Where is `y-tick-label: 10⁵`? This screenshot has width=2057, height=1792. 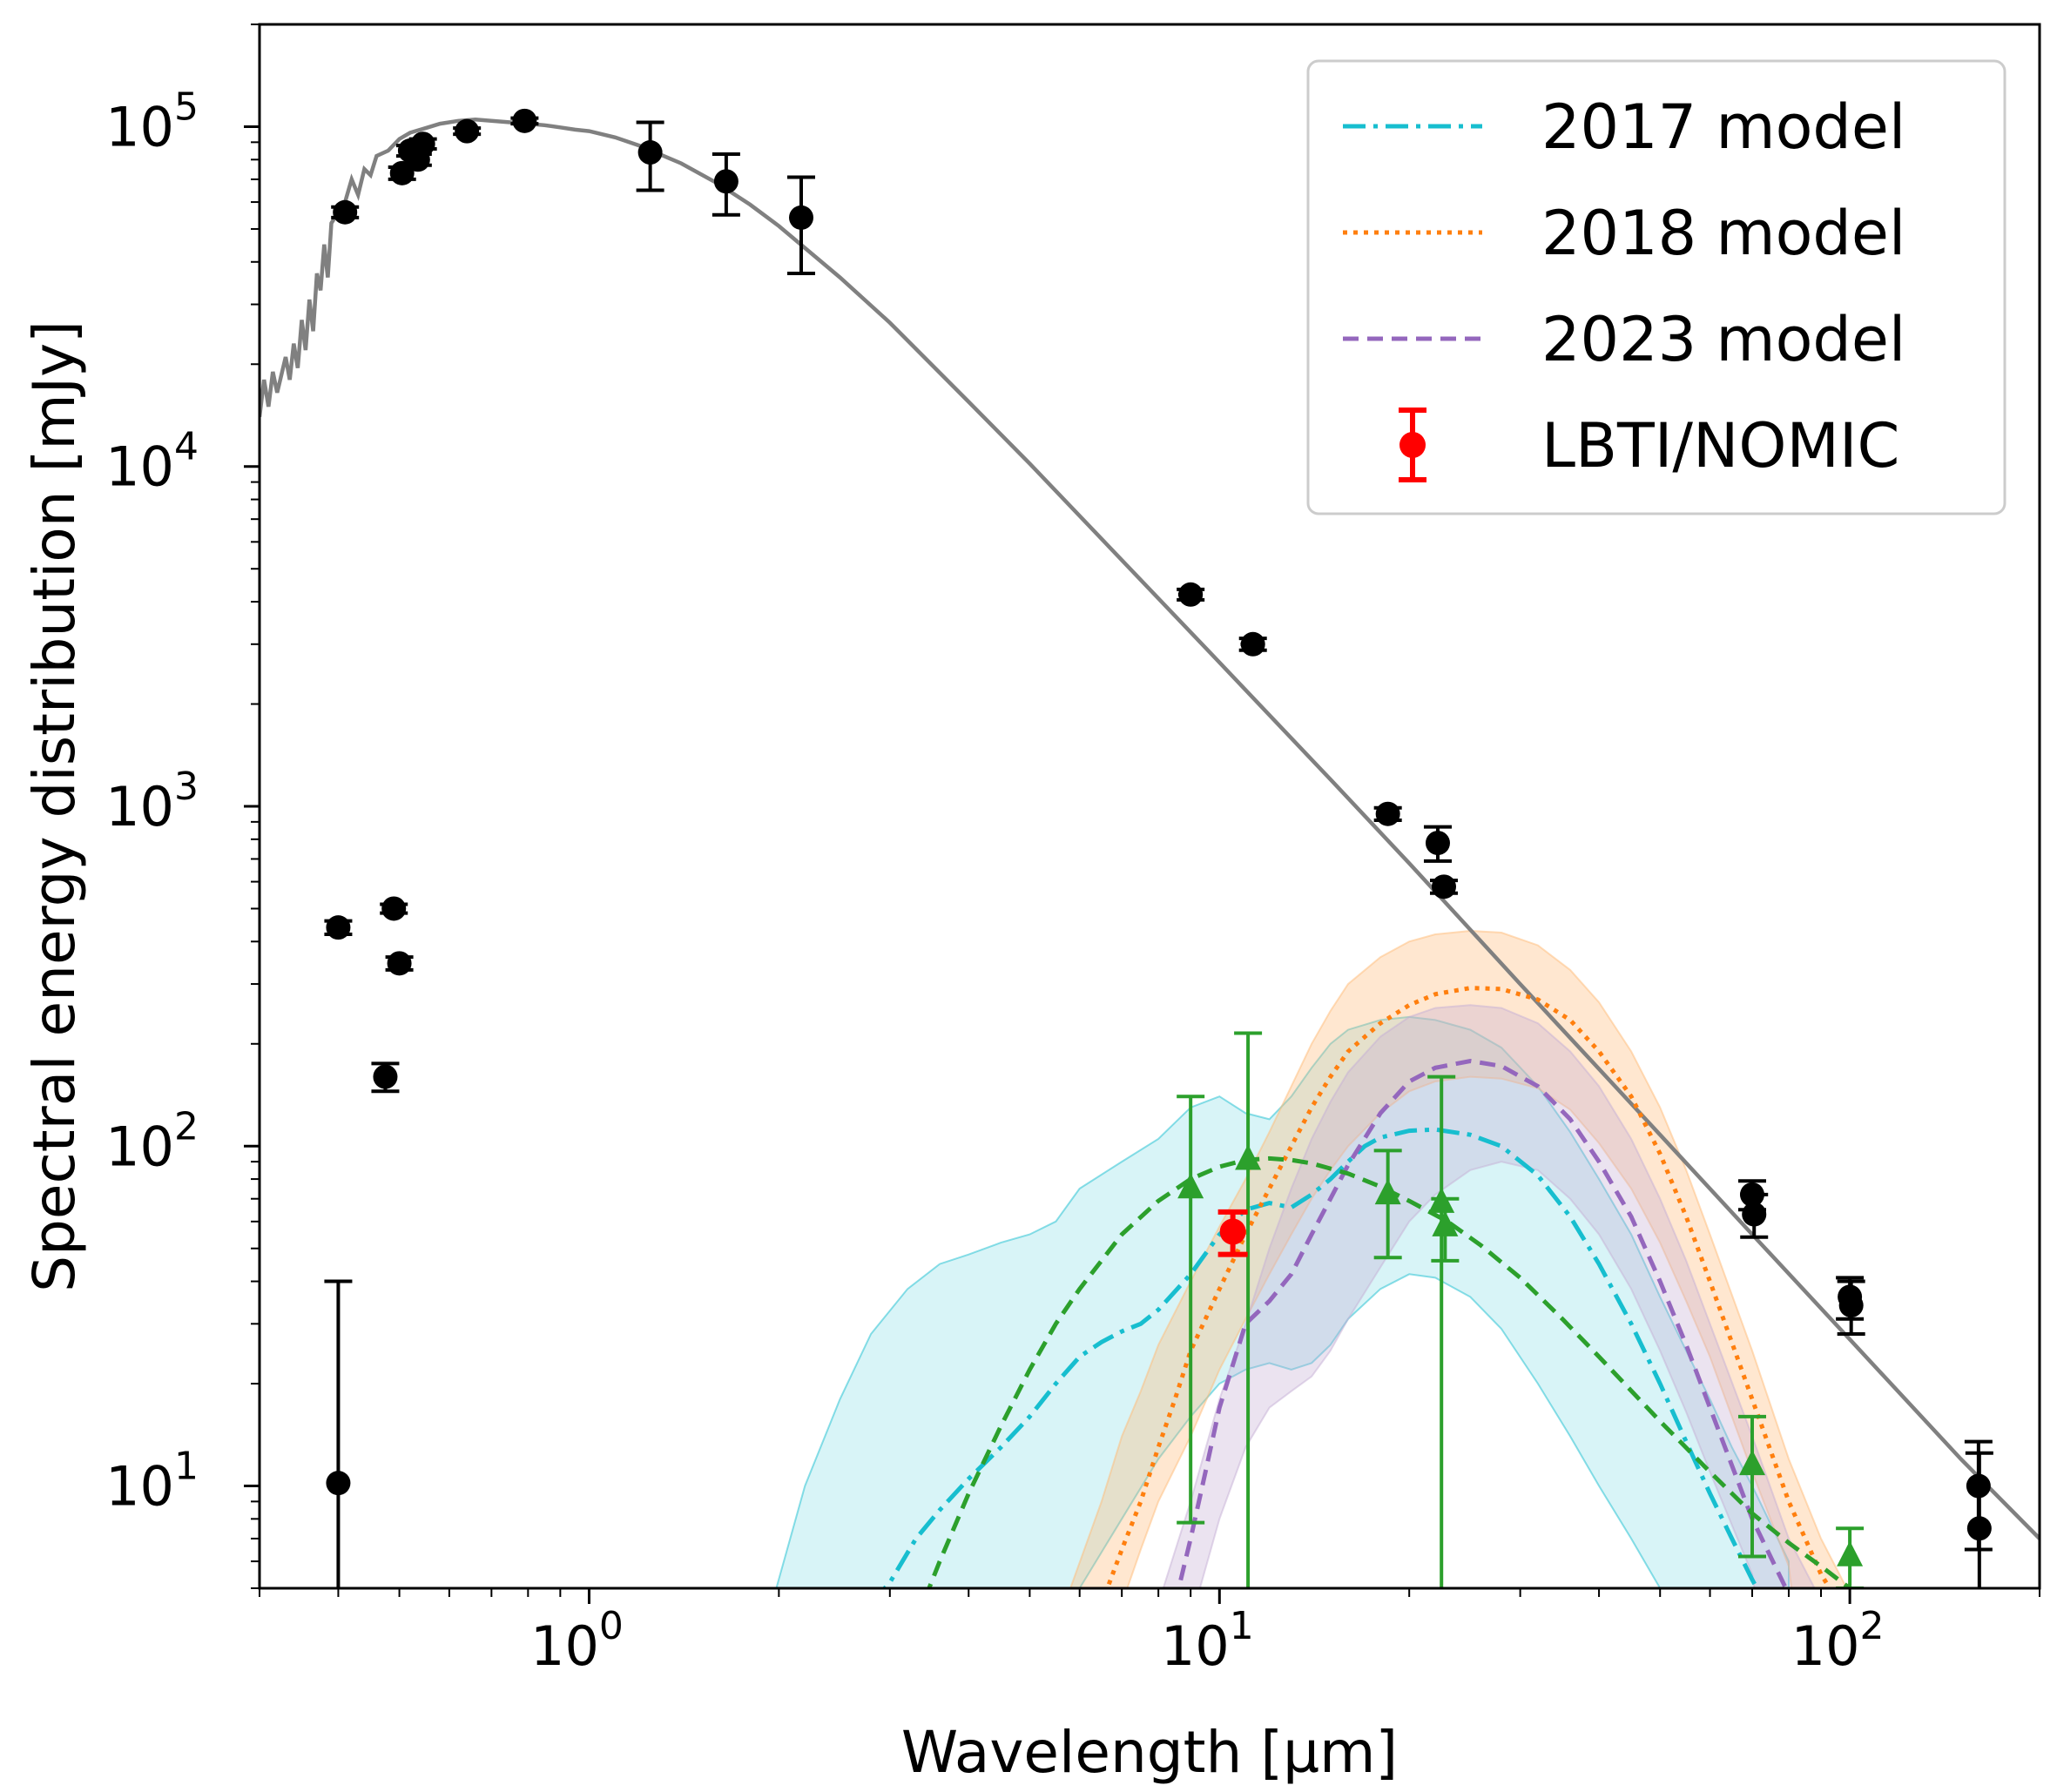 y-tick-label: 10⁵ is located at coordinates (152, 121).